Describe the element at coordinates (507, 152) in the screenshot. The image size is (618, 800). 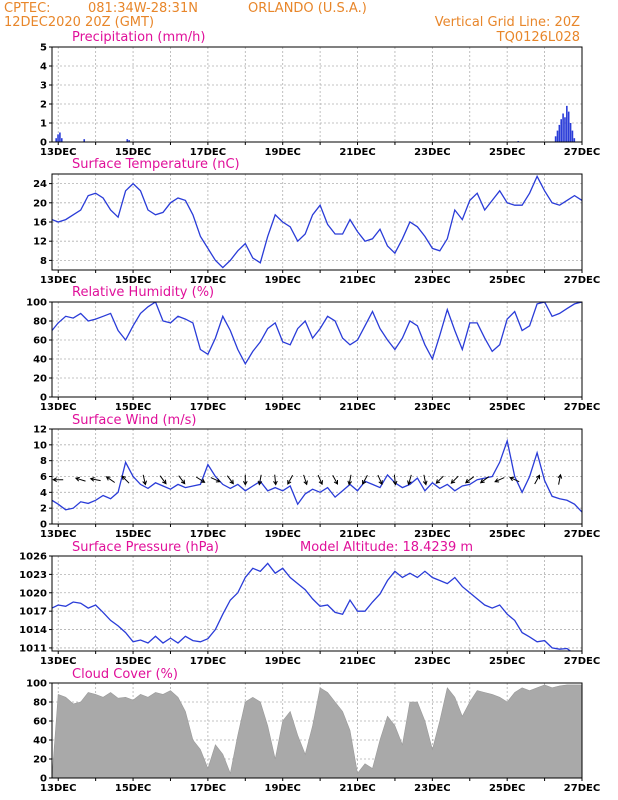
I see `precipitation-xtick-label: 25DEC` at that location.